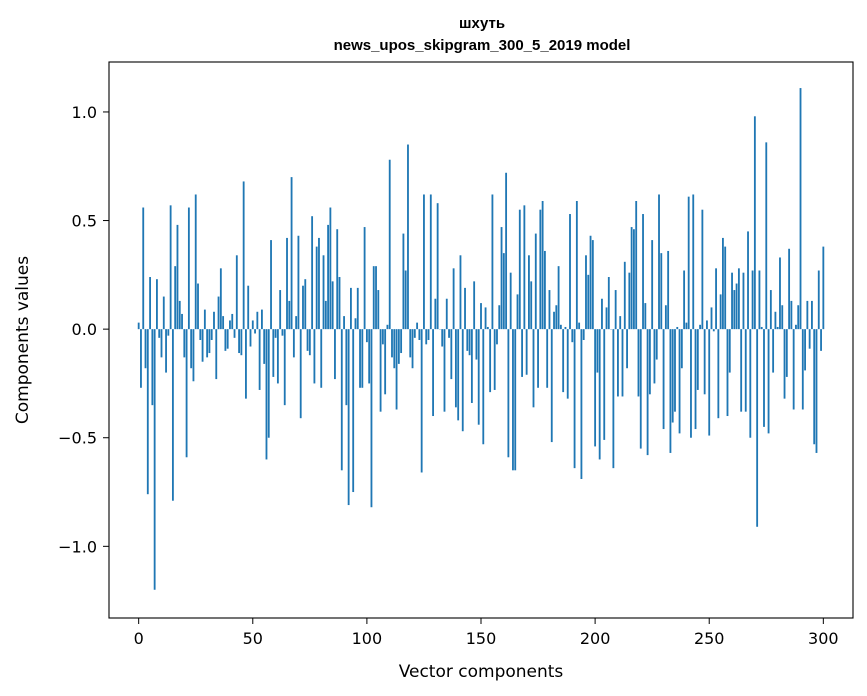  Describe the element at coordinates (77, 546) in the screenshot. I see `y-tick-label: −1.0` at that location.